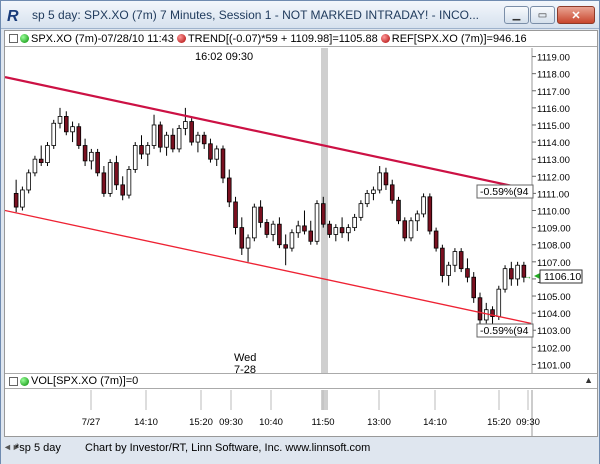 Image resolution: width=600 pixels, height=464 pixels. What do you see at coordinates (224, 57) in the screenshot?
I see `session-time-label: 16:02 09:30` at bounding box center [224, 57].